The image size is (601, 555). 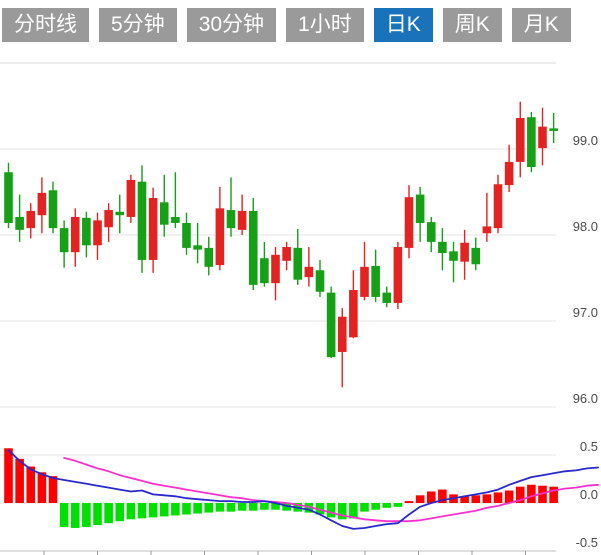 What do you see at coordinates (585, 226) in the screenshot?
I see `price-axis-label: 98.0` at bounding box center [585, 226].